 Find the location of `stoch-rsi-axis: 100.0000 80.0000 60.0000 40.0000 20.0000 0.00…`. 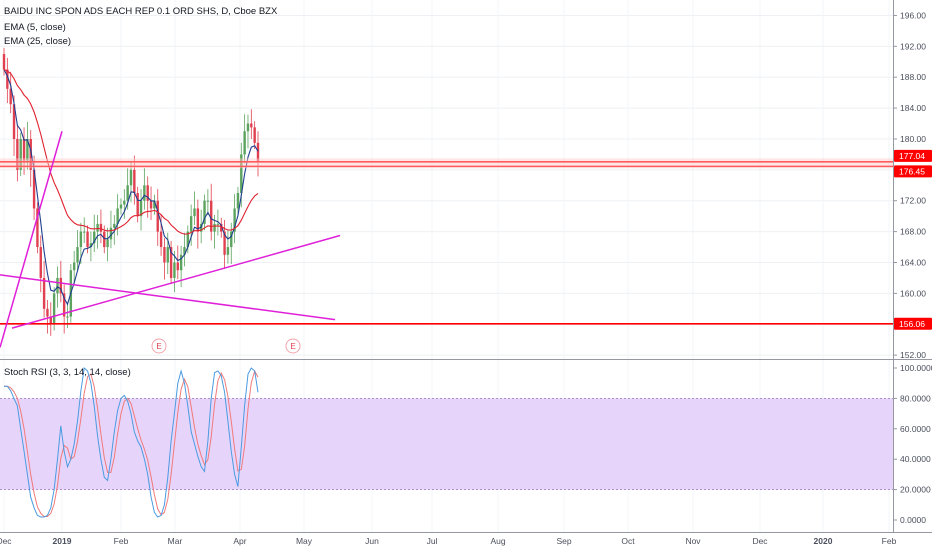

stoch-rsi-axis: 100.0000 80.0000 60.0000 40.0000 20.0000 0.00… is located at coordinates (912, 444).